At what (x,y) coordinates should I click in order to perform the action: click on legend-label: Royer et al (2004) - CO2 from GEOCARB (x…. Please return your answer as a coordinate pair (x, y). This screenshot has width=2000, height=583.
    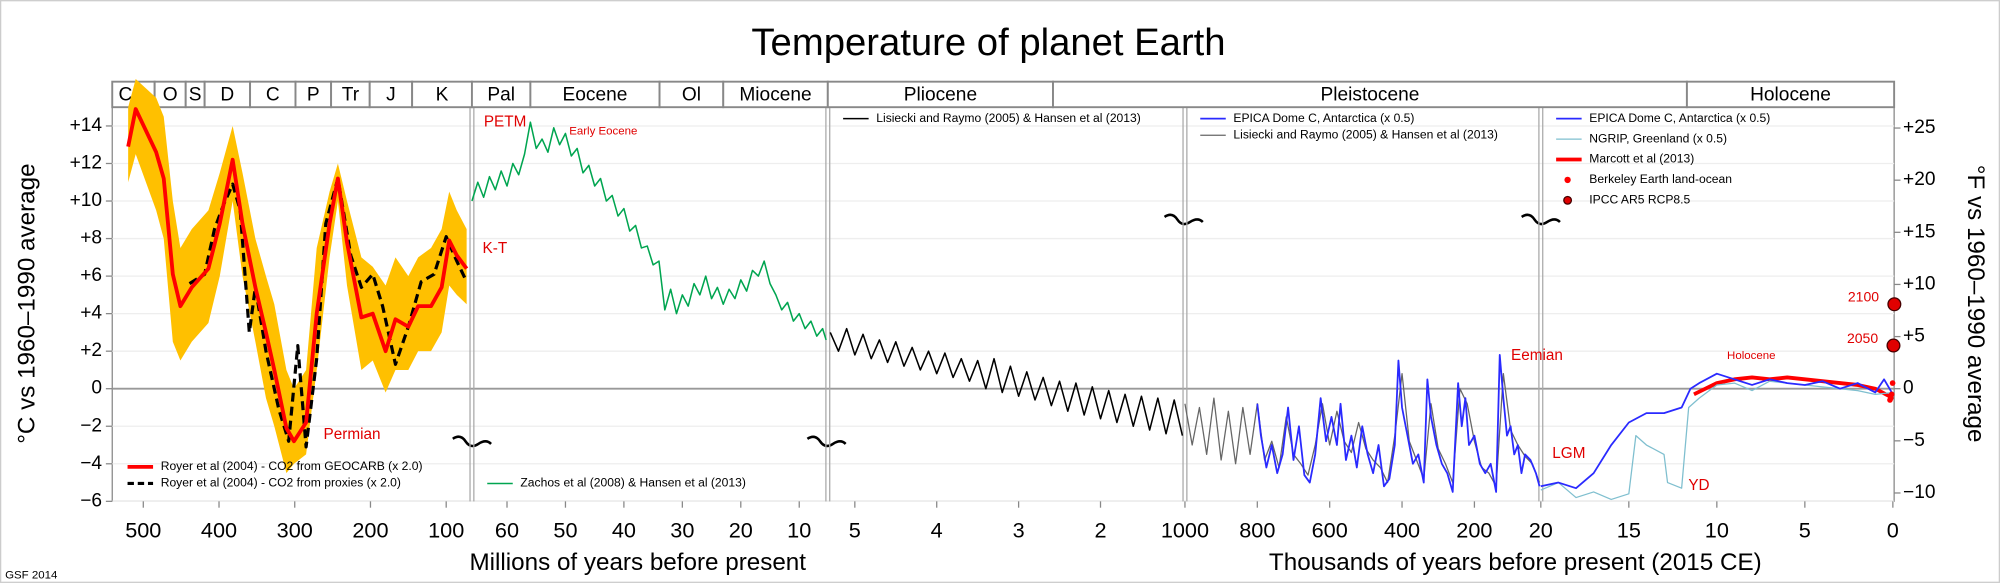
    Looking at the image, I should click on (292, 466).